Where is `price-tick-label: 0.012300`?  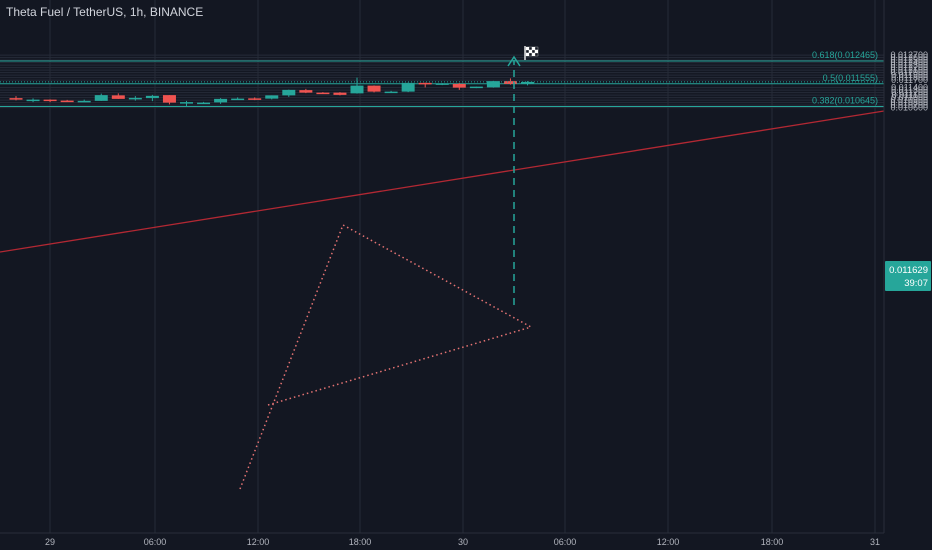
price-tick-label: 0.012300 is located at coordinates (909, 65).